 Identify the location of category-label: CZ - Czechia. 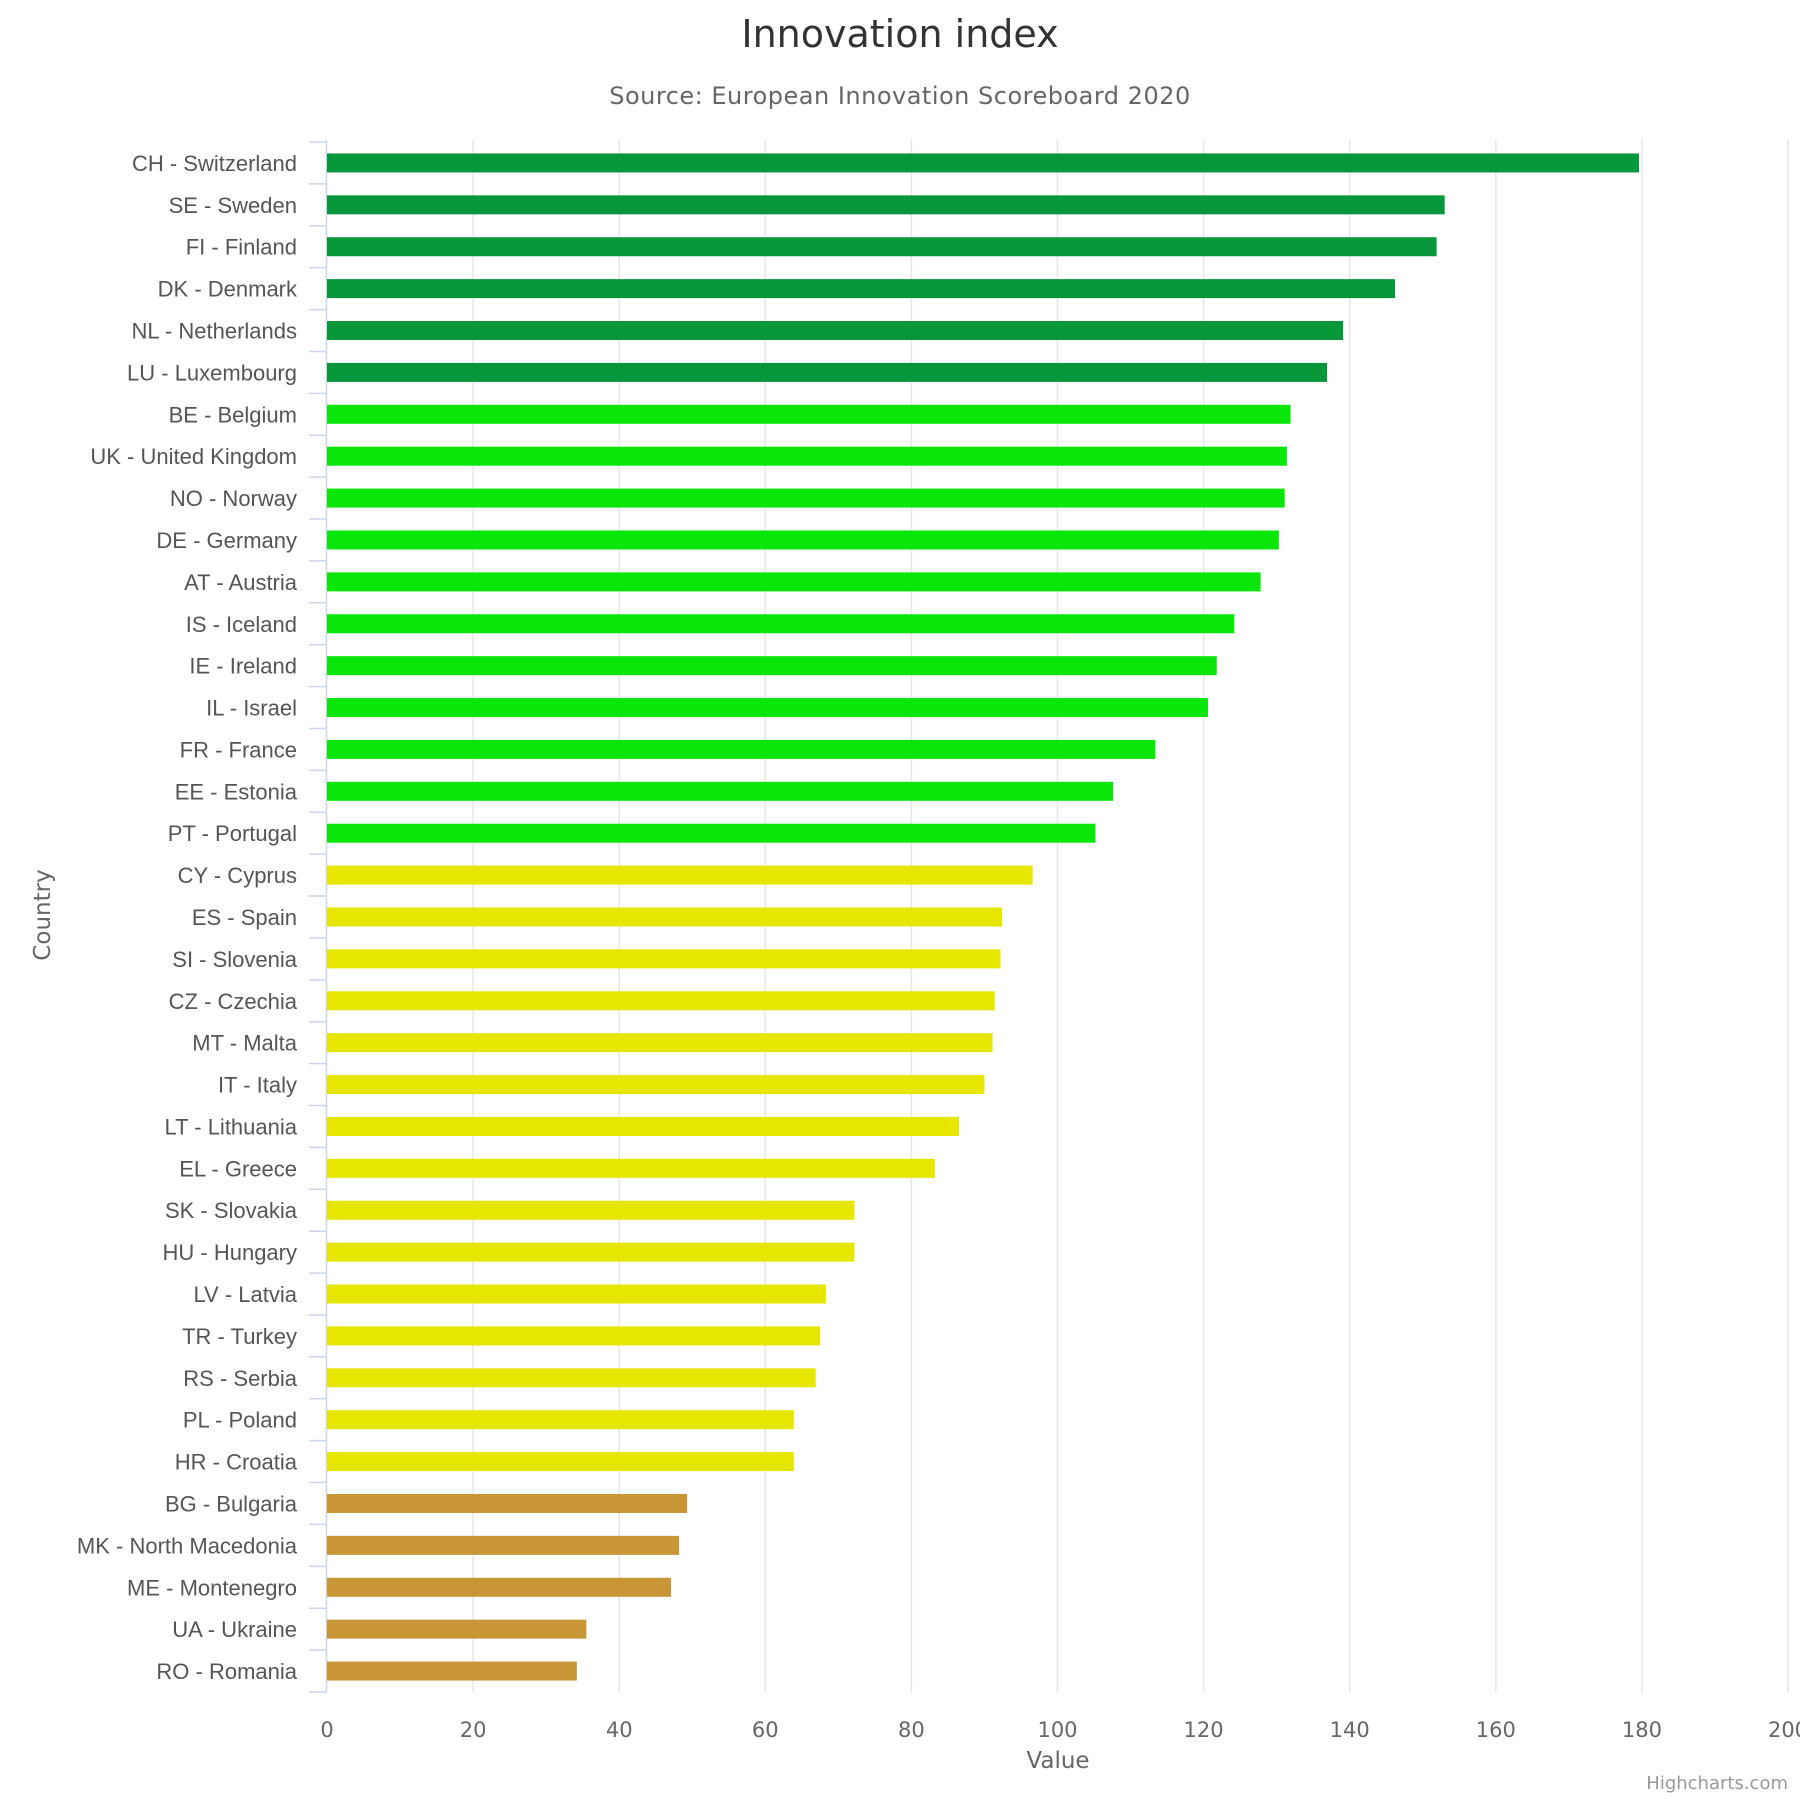
(233, 1001).